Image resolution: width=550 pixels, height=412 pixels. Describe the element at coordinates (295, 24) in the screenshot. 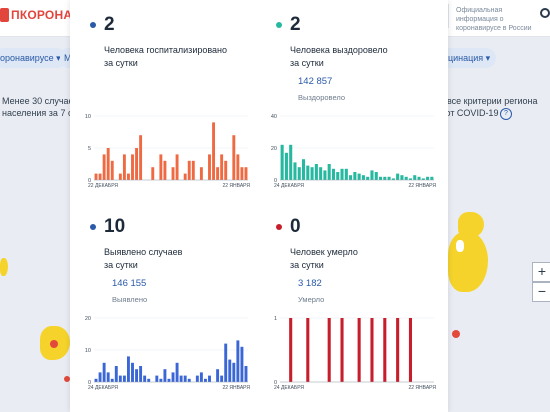

I see `stat-value: 2` at that location.